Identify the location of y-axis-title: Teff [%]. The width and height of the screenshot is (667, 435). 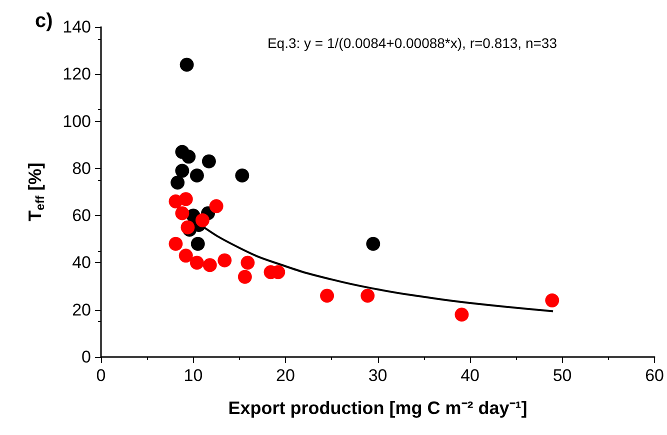
(36, 192).